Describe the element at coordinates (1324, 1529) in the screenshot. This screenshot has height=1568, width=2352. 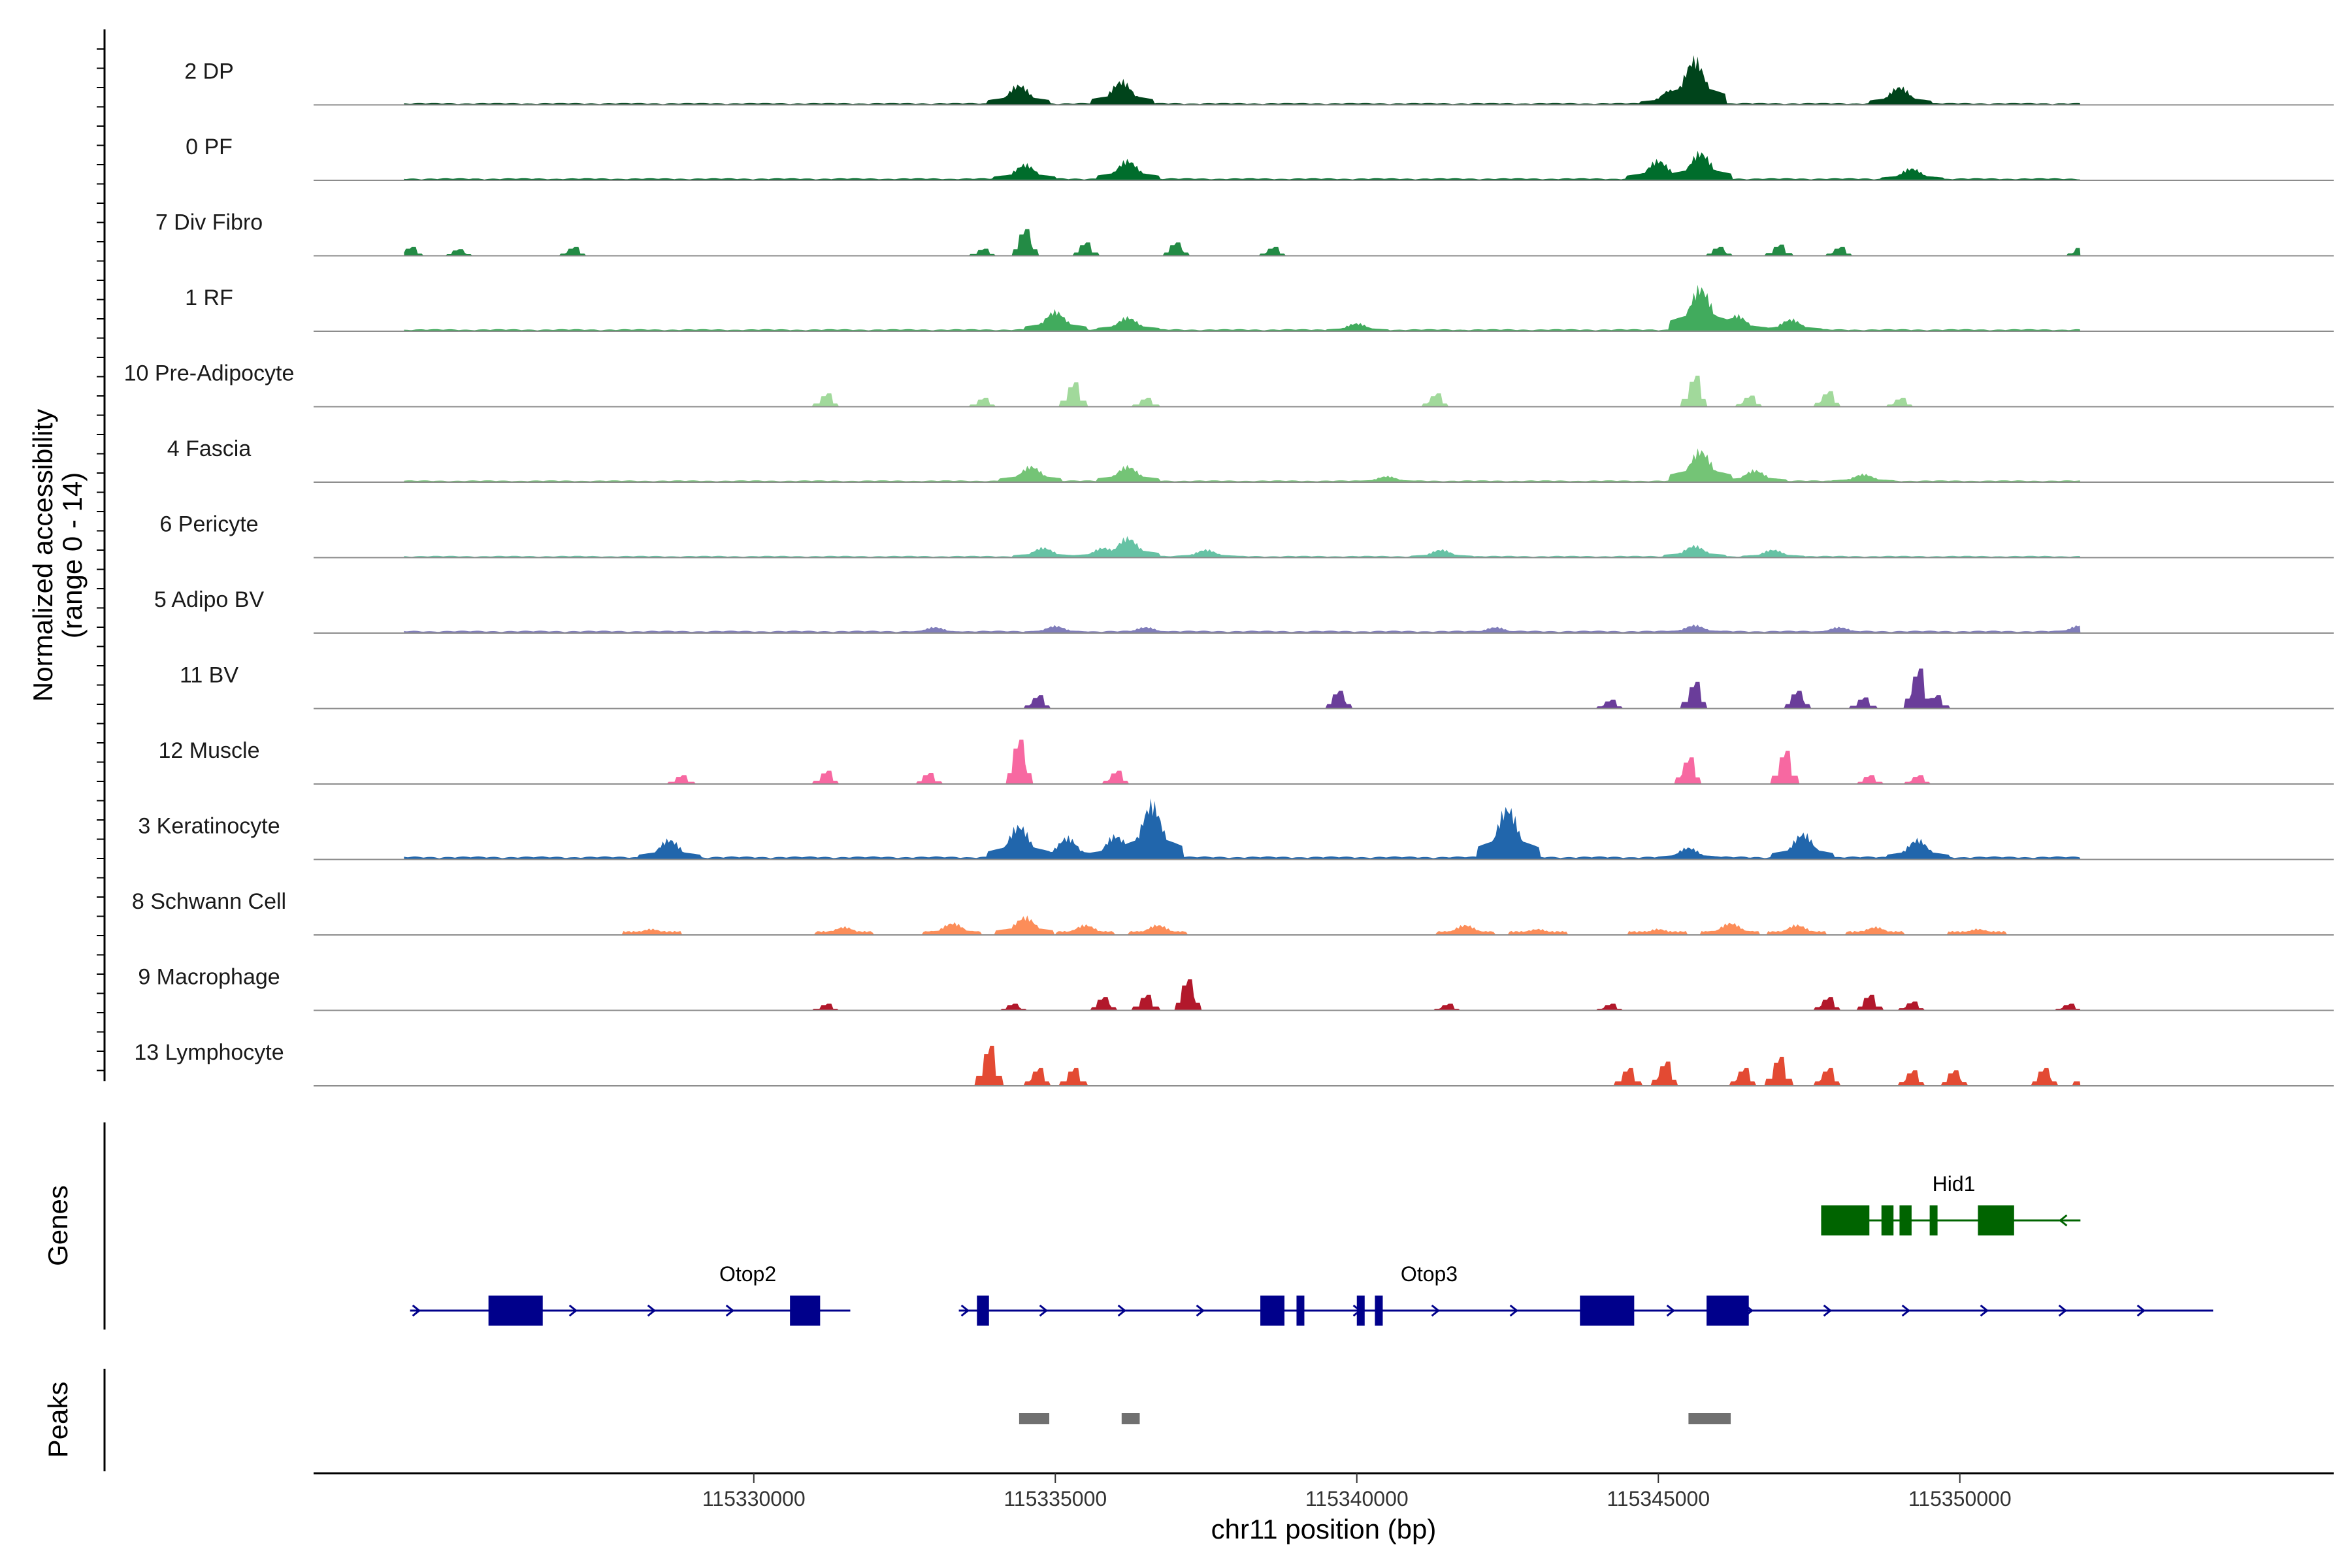
I see `x-axis-title: chr11 position (bp)` at that location.